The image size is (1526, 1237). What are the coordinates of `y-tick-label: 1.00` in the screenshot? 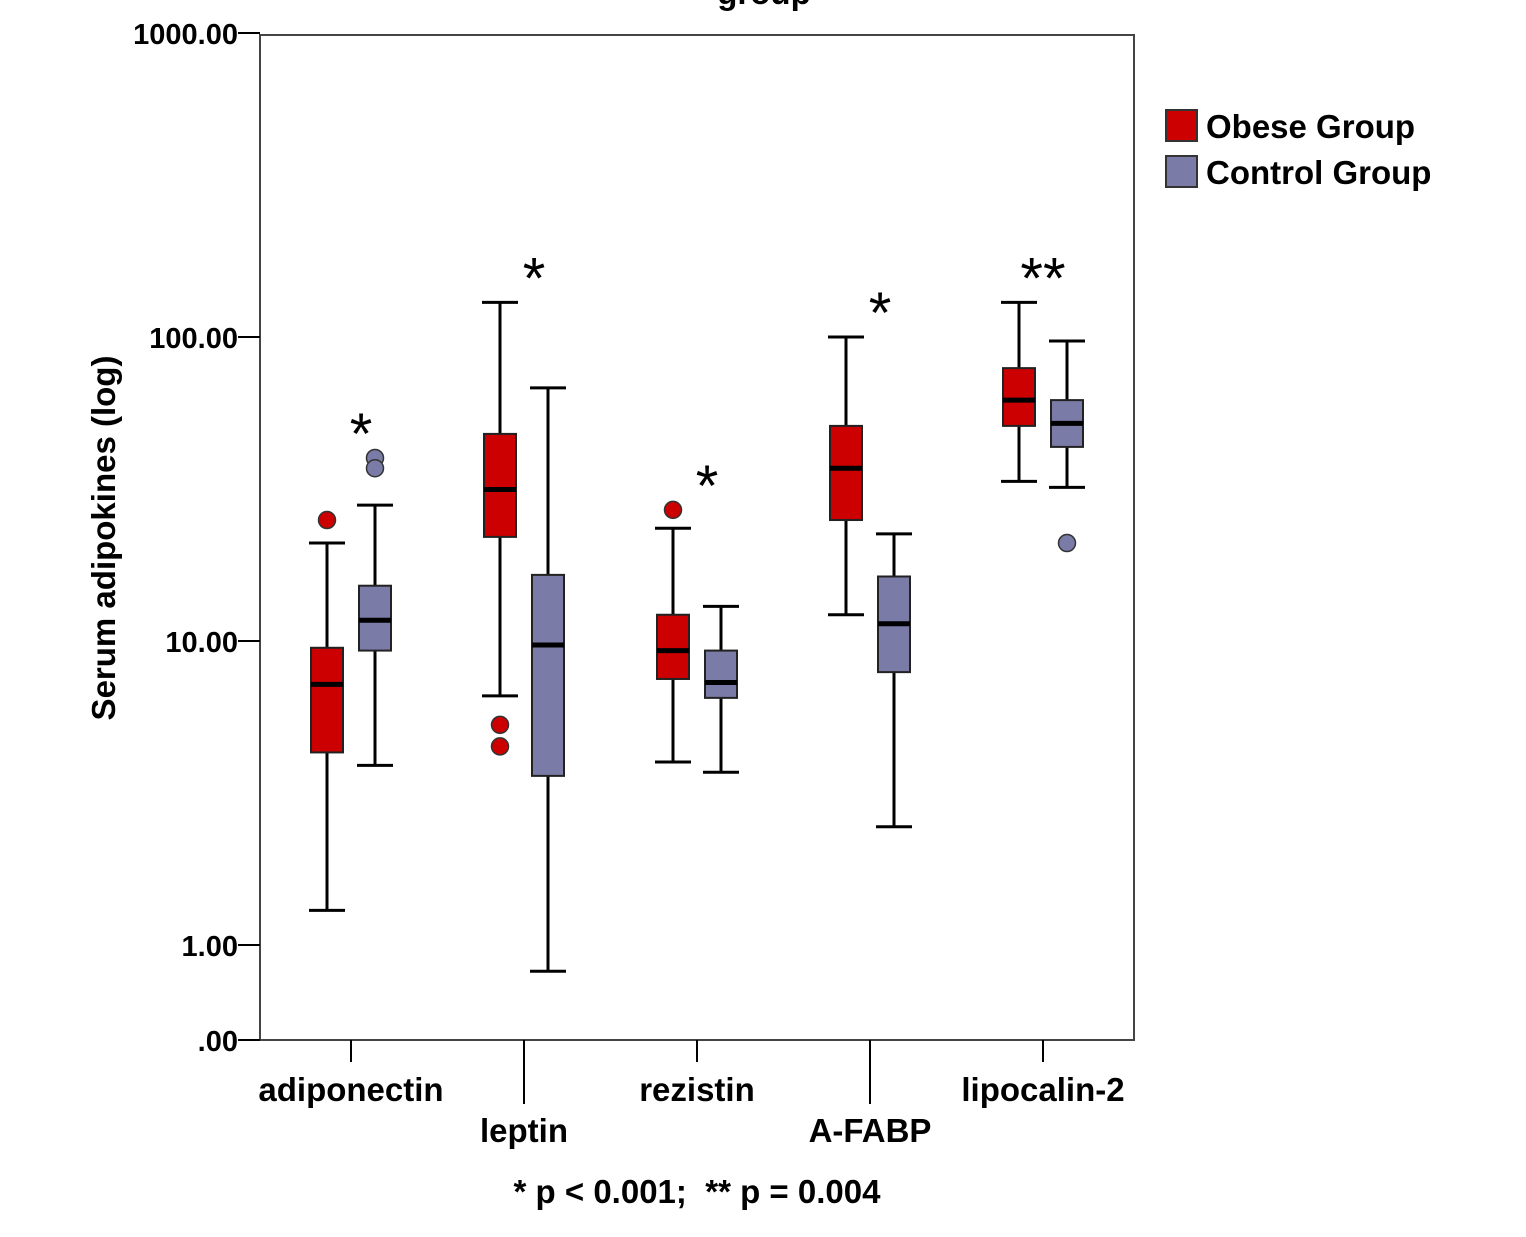 It's located at (210, 947).